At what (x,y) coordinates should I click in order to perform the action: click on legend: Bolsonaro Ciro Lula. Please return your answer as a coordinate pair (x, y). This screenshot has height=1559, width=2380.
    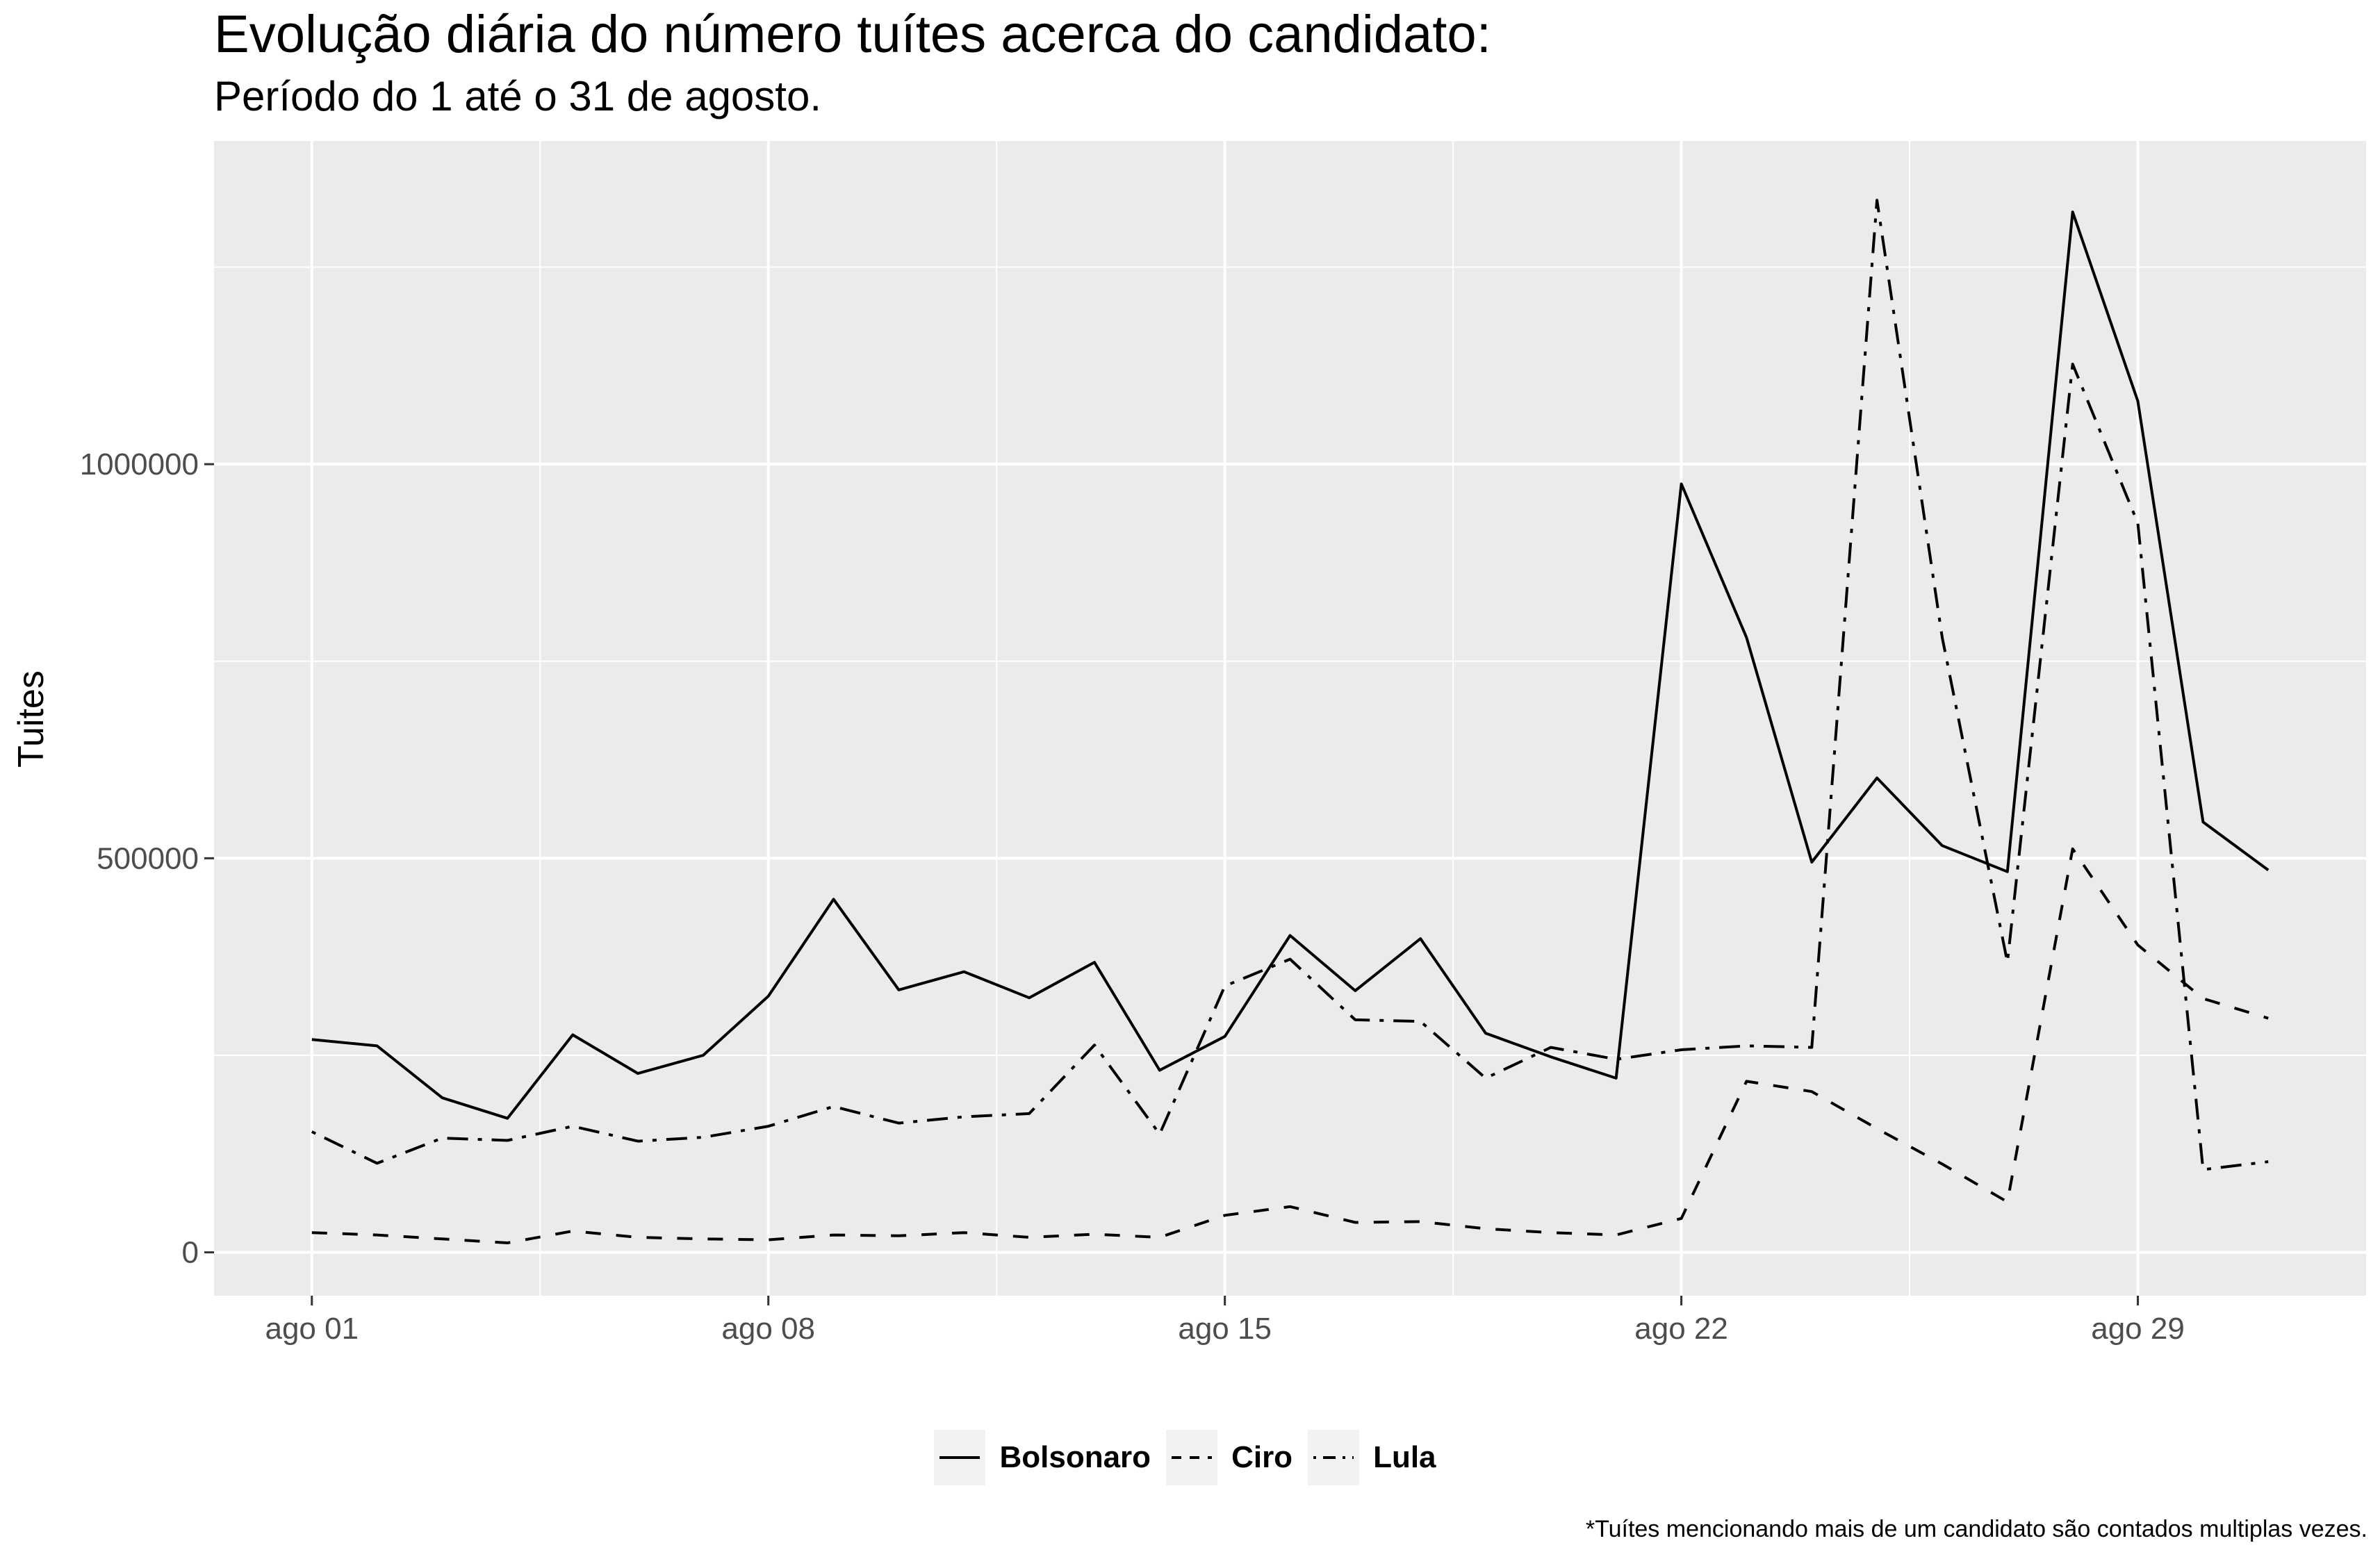
    Looking at the image, I should click on (1190, 1457).